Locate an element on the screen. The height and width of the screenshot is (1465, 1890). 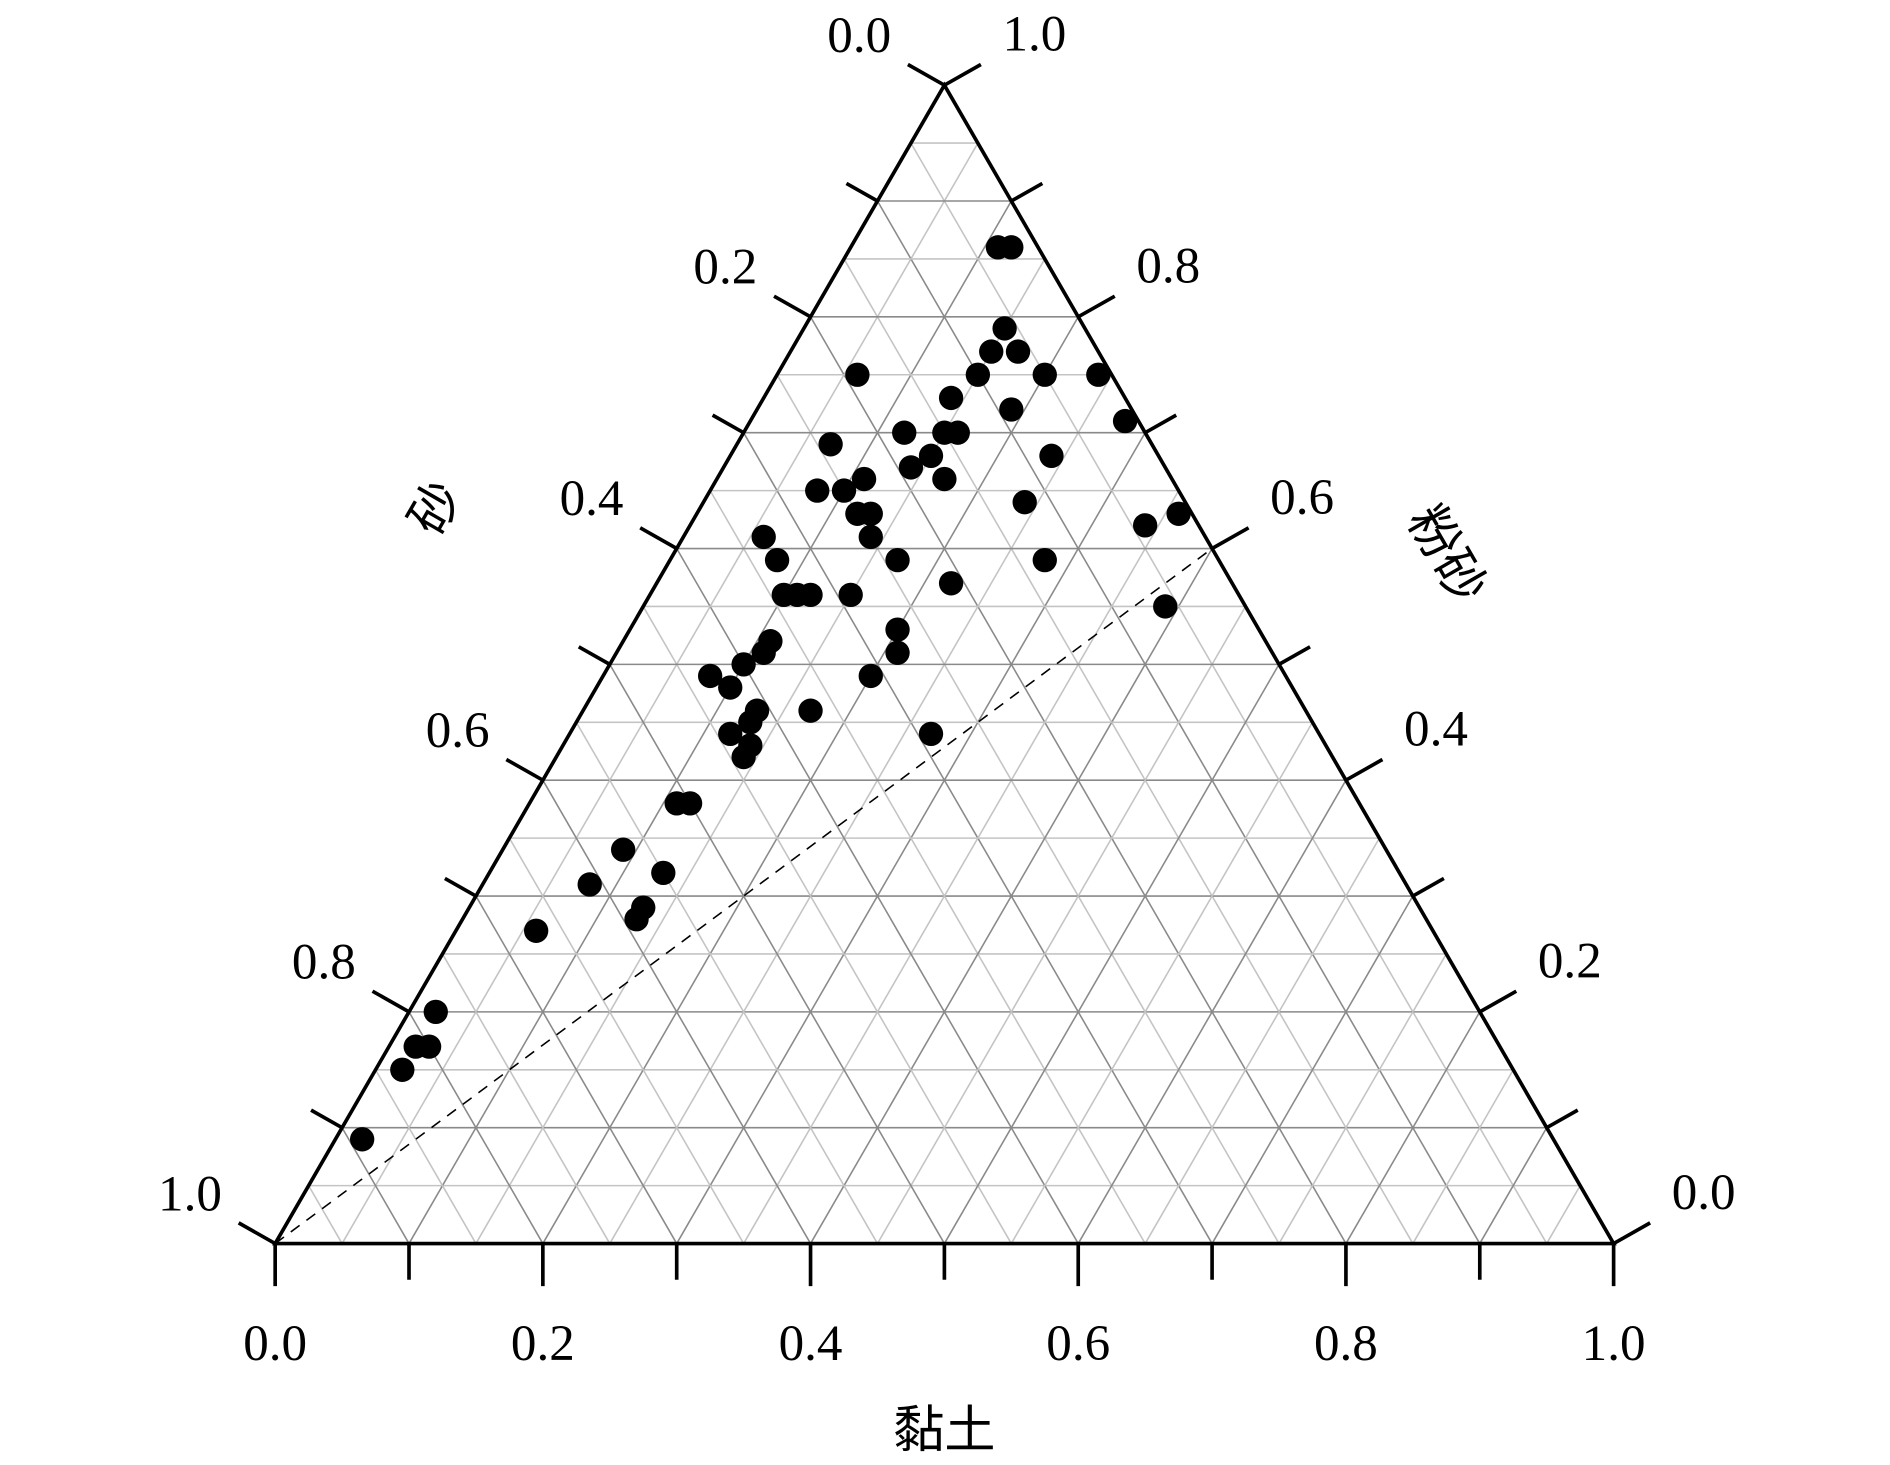
tick-label: 0.0 is located at coordinates (275, 1343).